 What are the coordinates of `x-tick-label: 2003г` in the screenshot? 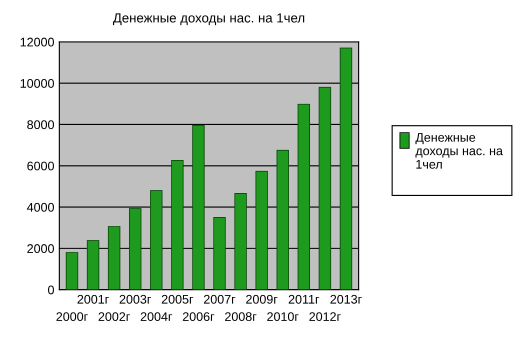 It's located at (136, 299).